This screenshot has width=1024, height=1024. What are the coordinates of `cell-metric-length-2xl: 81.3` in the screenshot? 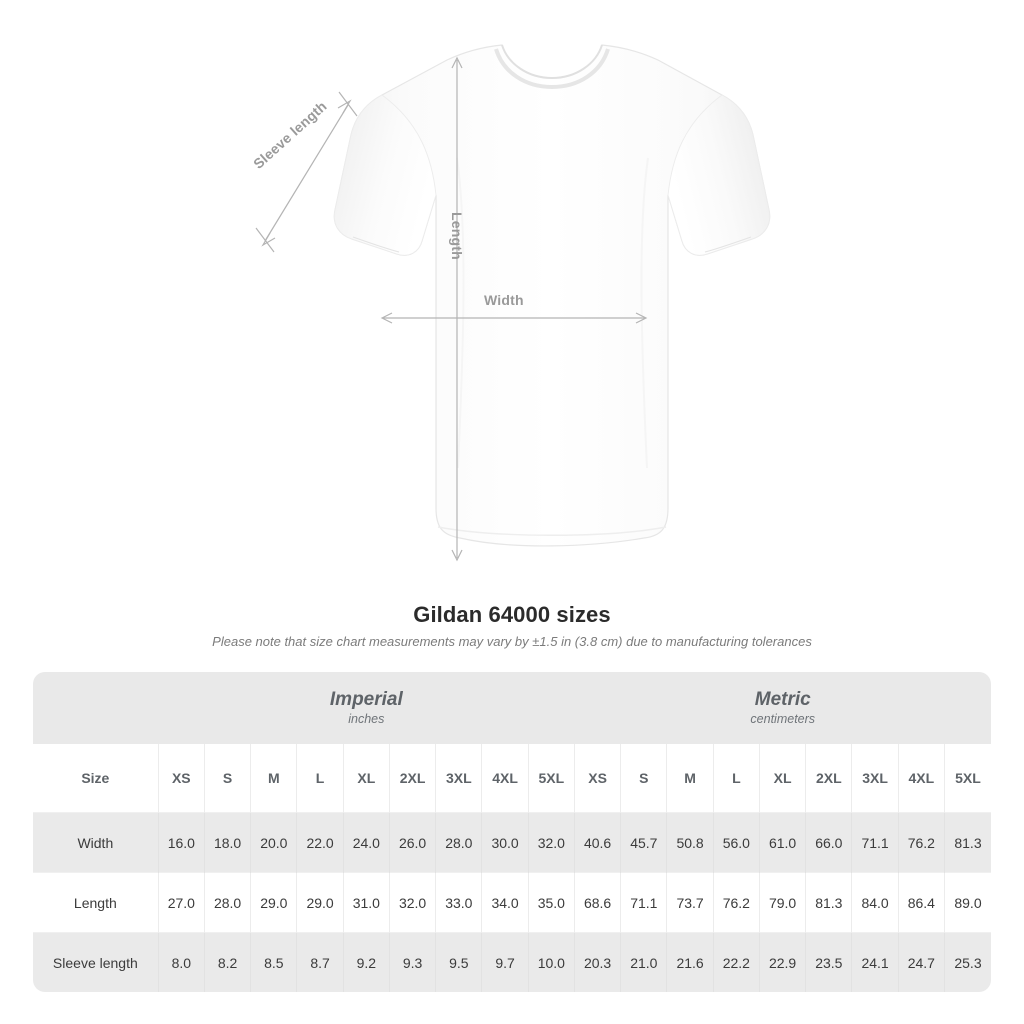 It's located at (829, 902).